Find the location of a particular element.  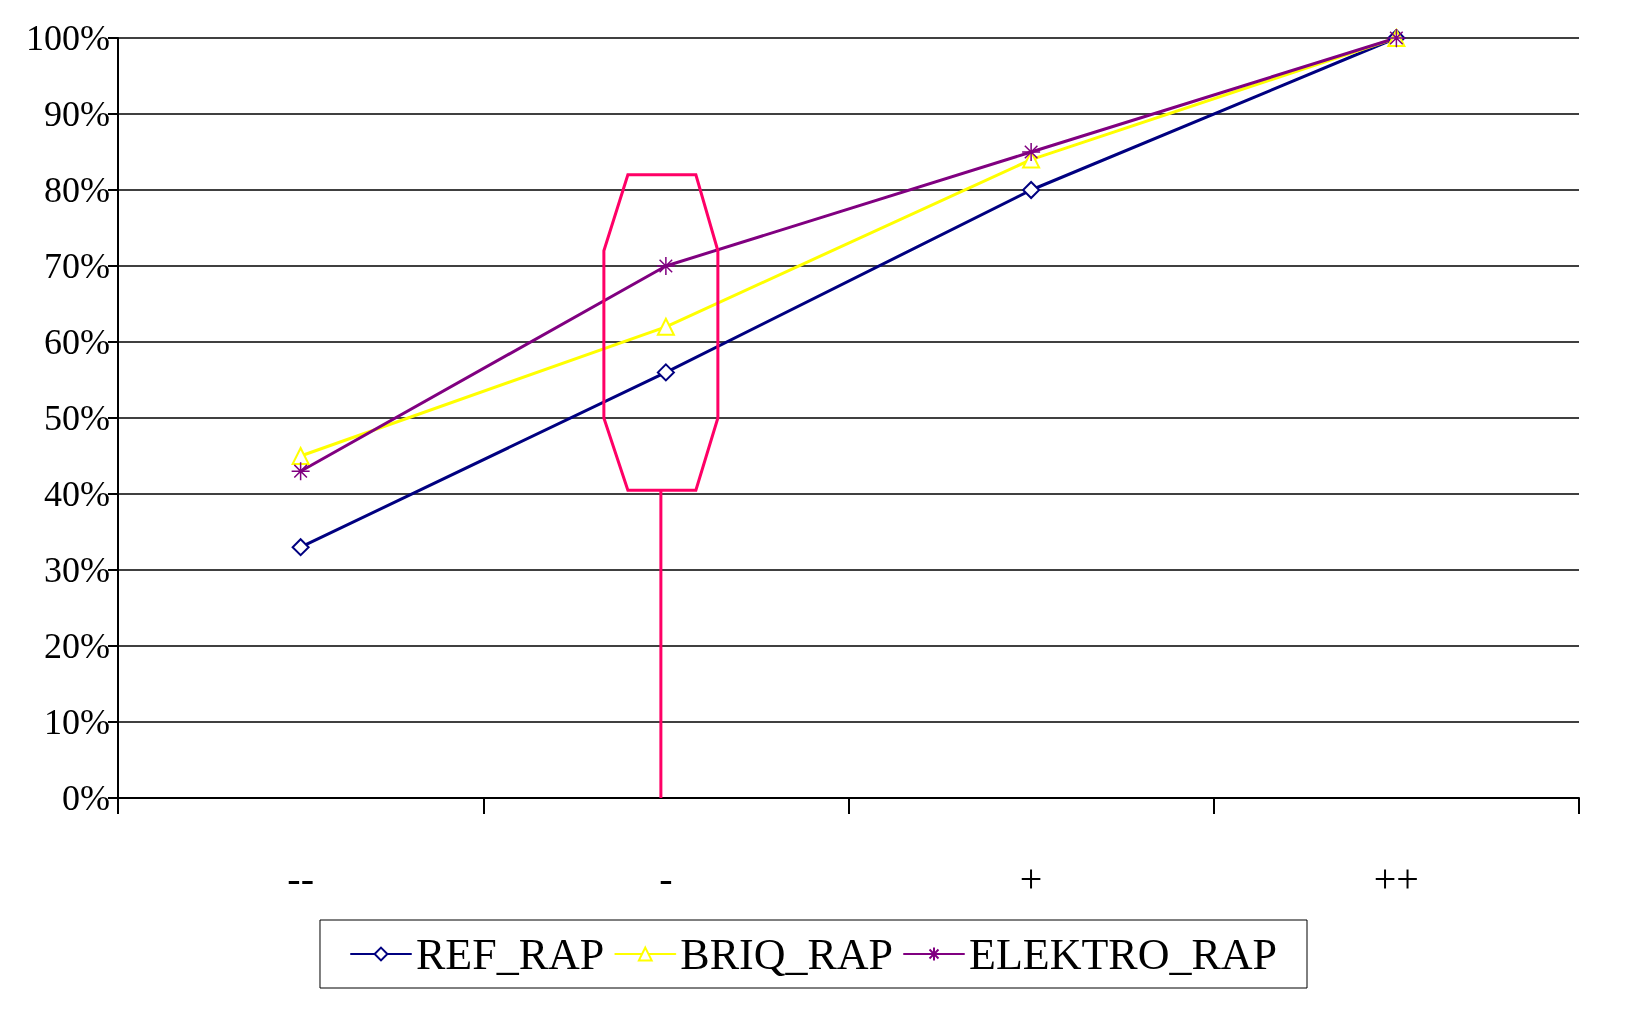

y-tick-label: 100% is located at coordinates (68, 38).